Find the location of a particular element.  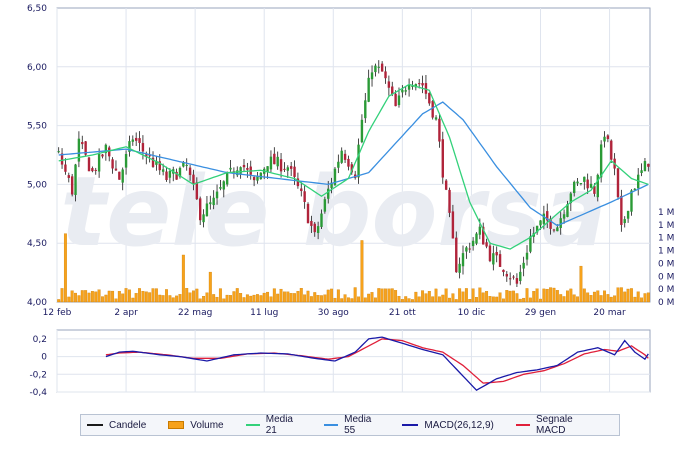

macd-tick-label: 0,2 is located at coordinates (40, 340).